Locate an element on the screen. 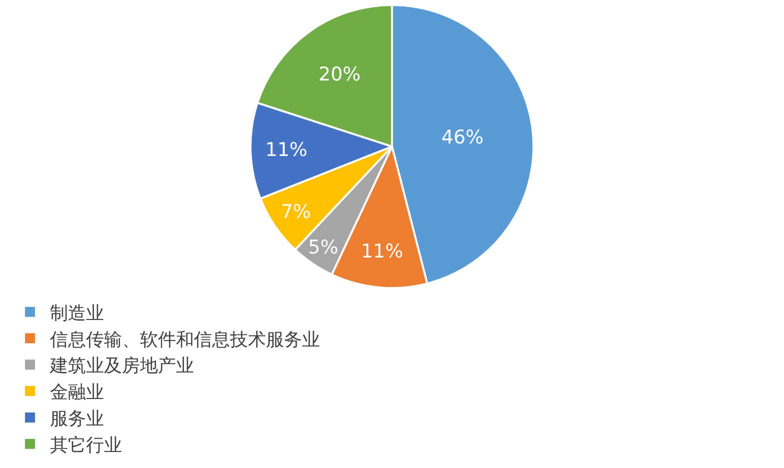 This screenshot has width=784, height=468. legend-label: 建筑业及房地产业 is located at coordinates (121, 366).